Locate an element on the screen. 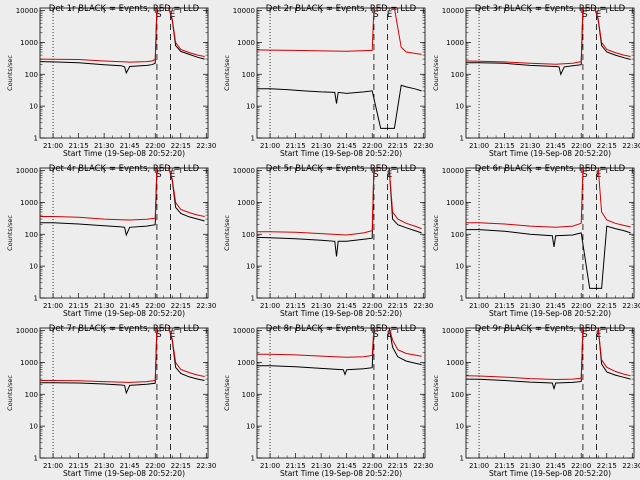  chart-title: Det 7r BLACK = Events, RED = LLD is located at coordinates (124, 329).